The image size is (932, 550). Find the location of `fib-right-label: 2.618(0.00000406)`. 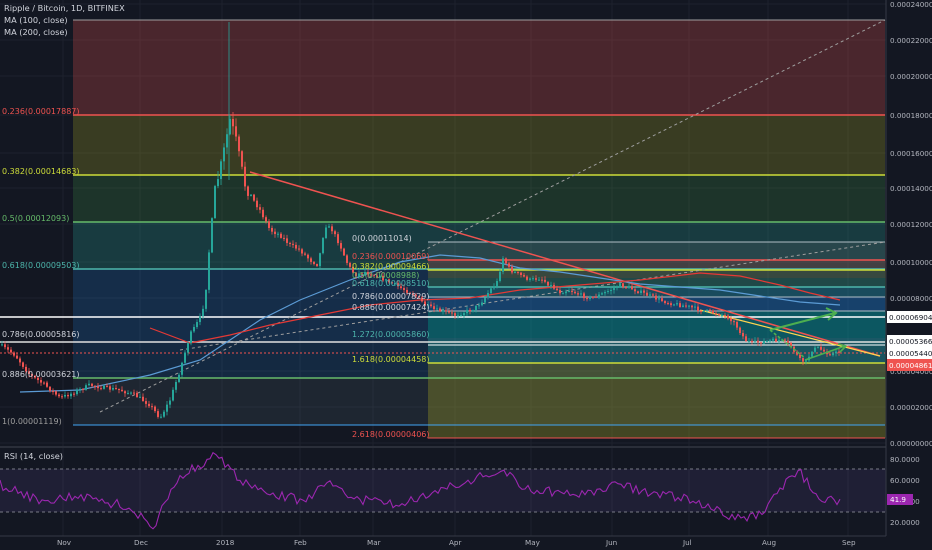

fib-right-label: 2.618(0.00000406) is located at coordinates (391, 434).